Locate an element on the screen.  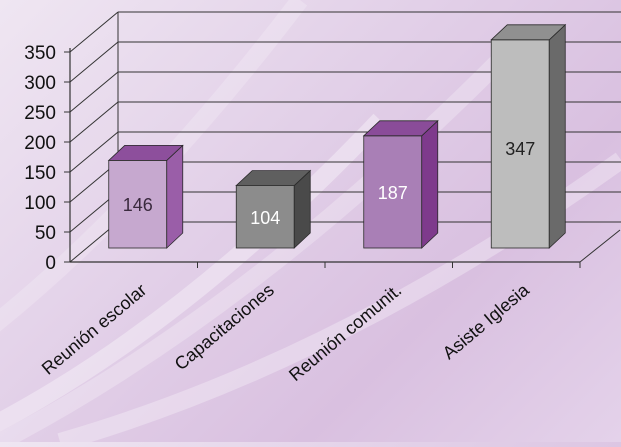
data-label: 146 is located at coordinates (138, 205).